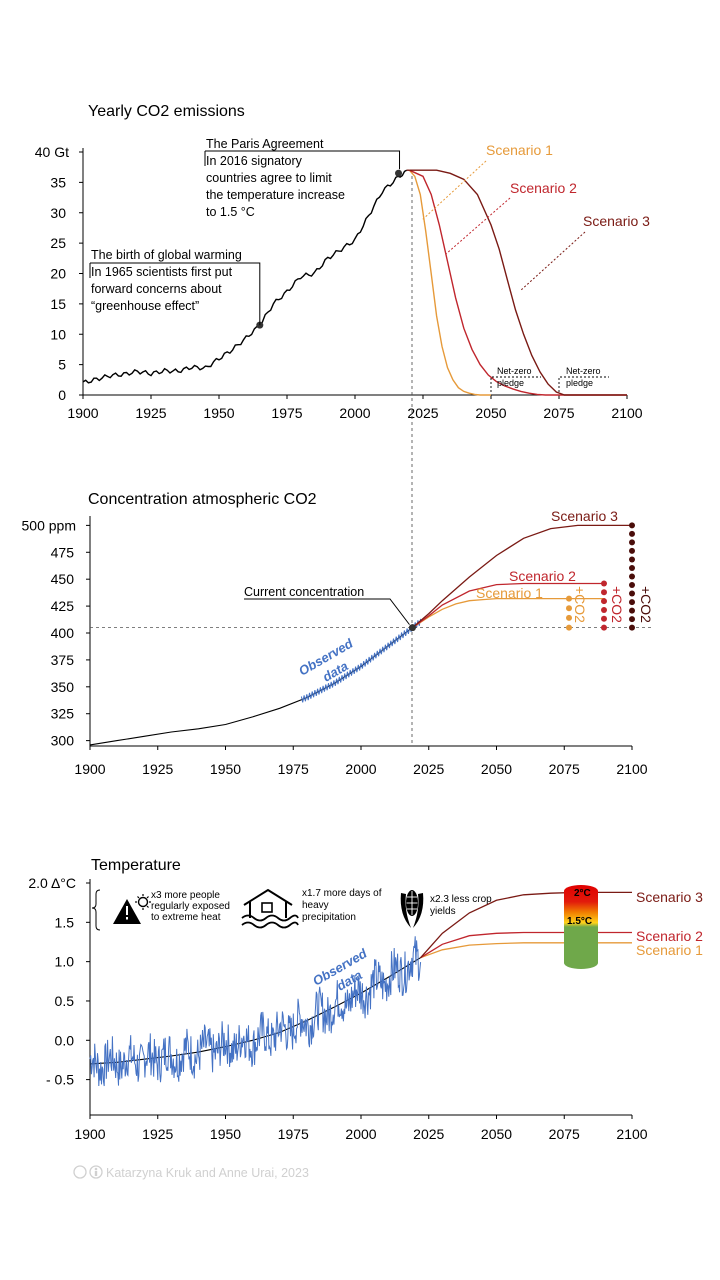 The height and width of the screenshot is (1280, 720). I want to click on thermometer-1-5c: 1.5°C, so click(579, 921).